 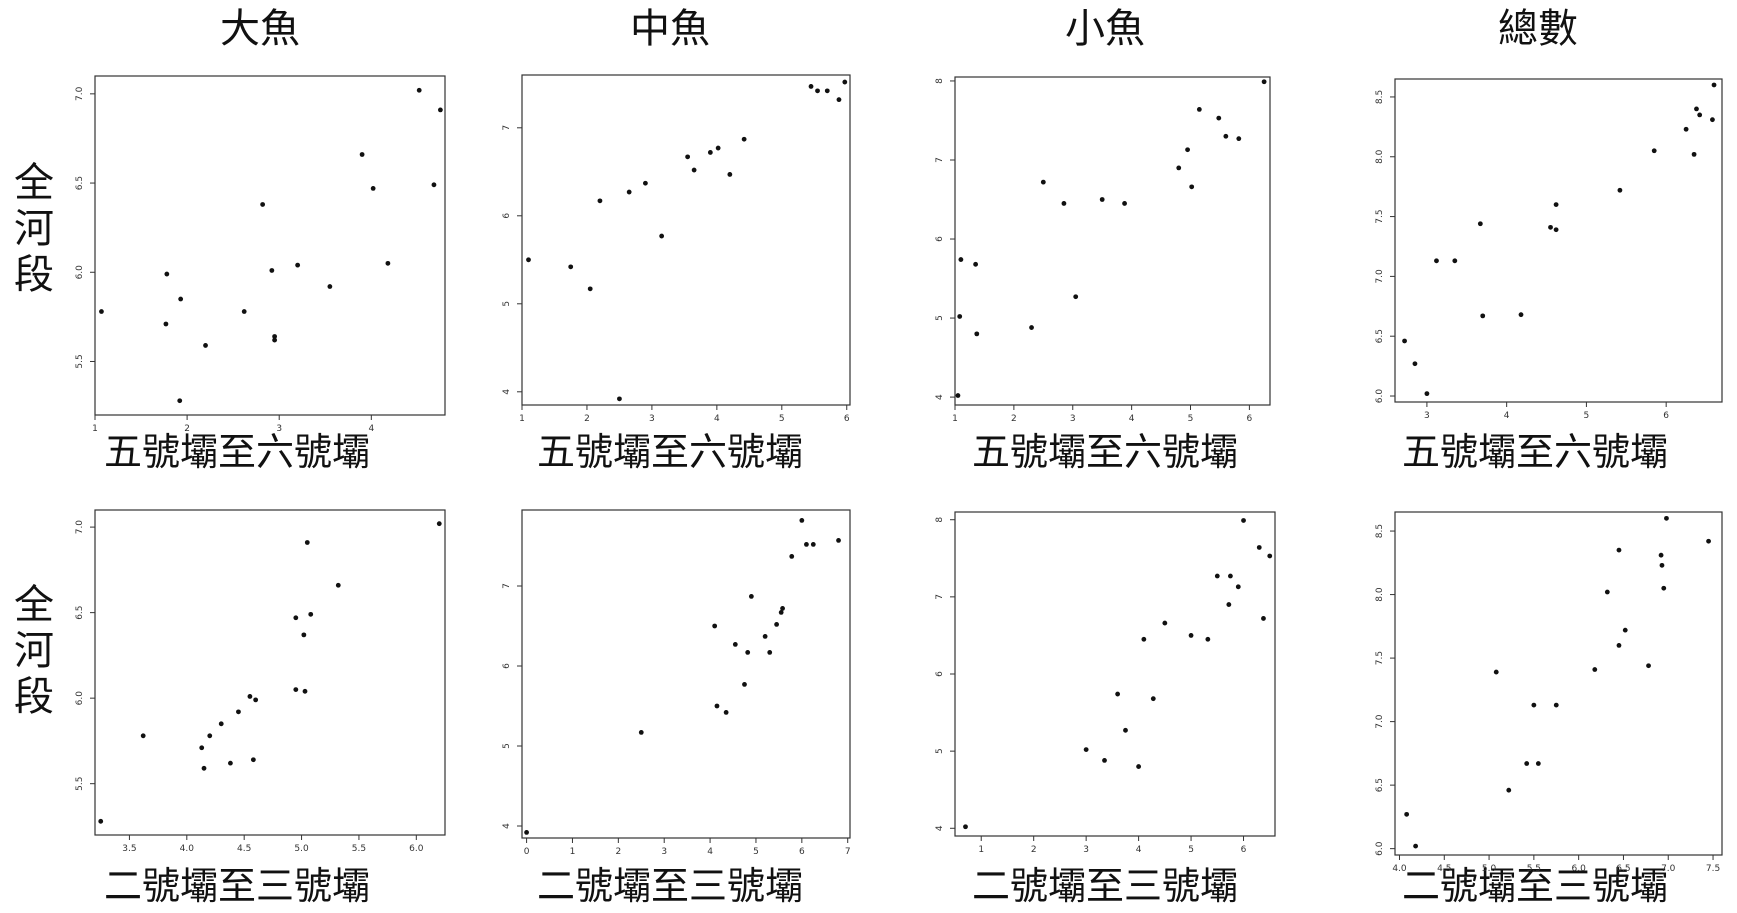 What do you see at coordinates (507, 392) in the screenshot?
I see `y-tick-label: 4` at bounding box center [507, 392].